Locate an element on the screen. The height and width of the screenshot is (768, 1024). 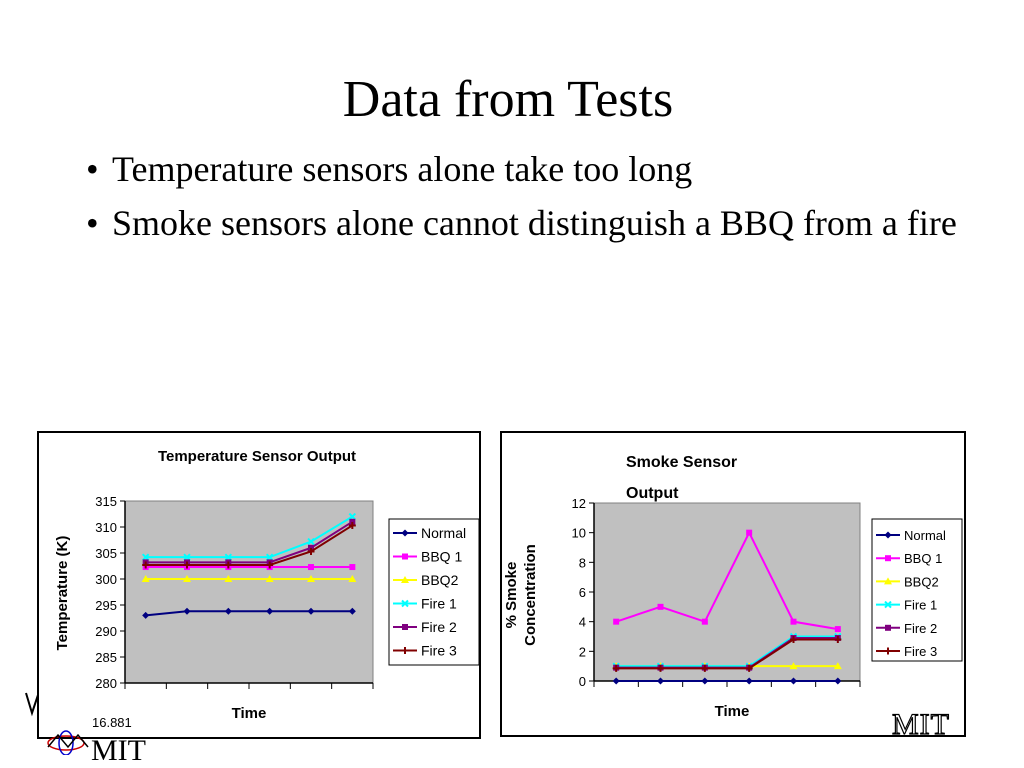
y-tick-label: 0 is located at coordinates (582, 681).